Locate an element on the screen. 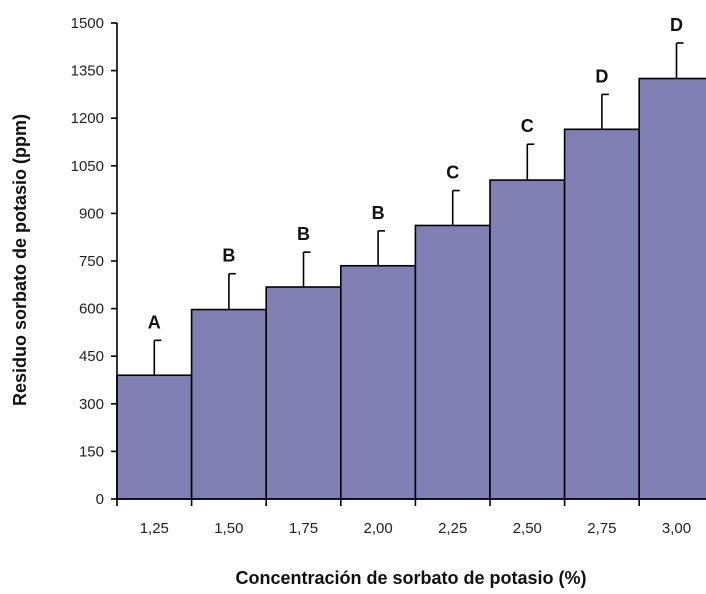 The height and width of the screenshot is (594, 706). y-tick-label-750: 750 is located at coordinates (91, 261).